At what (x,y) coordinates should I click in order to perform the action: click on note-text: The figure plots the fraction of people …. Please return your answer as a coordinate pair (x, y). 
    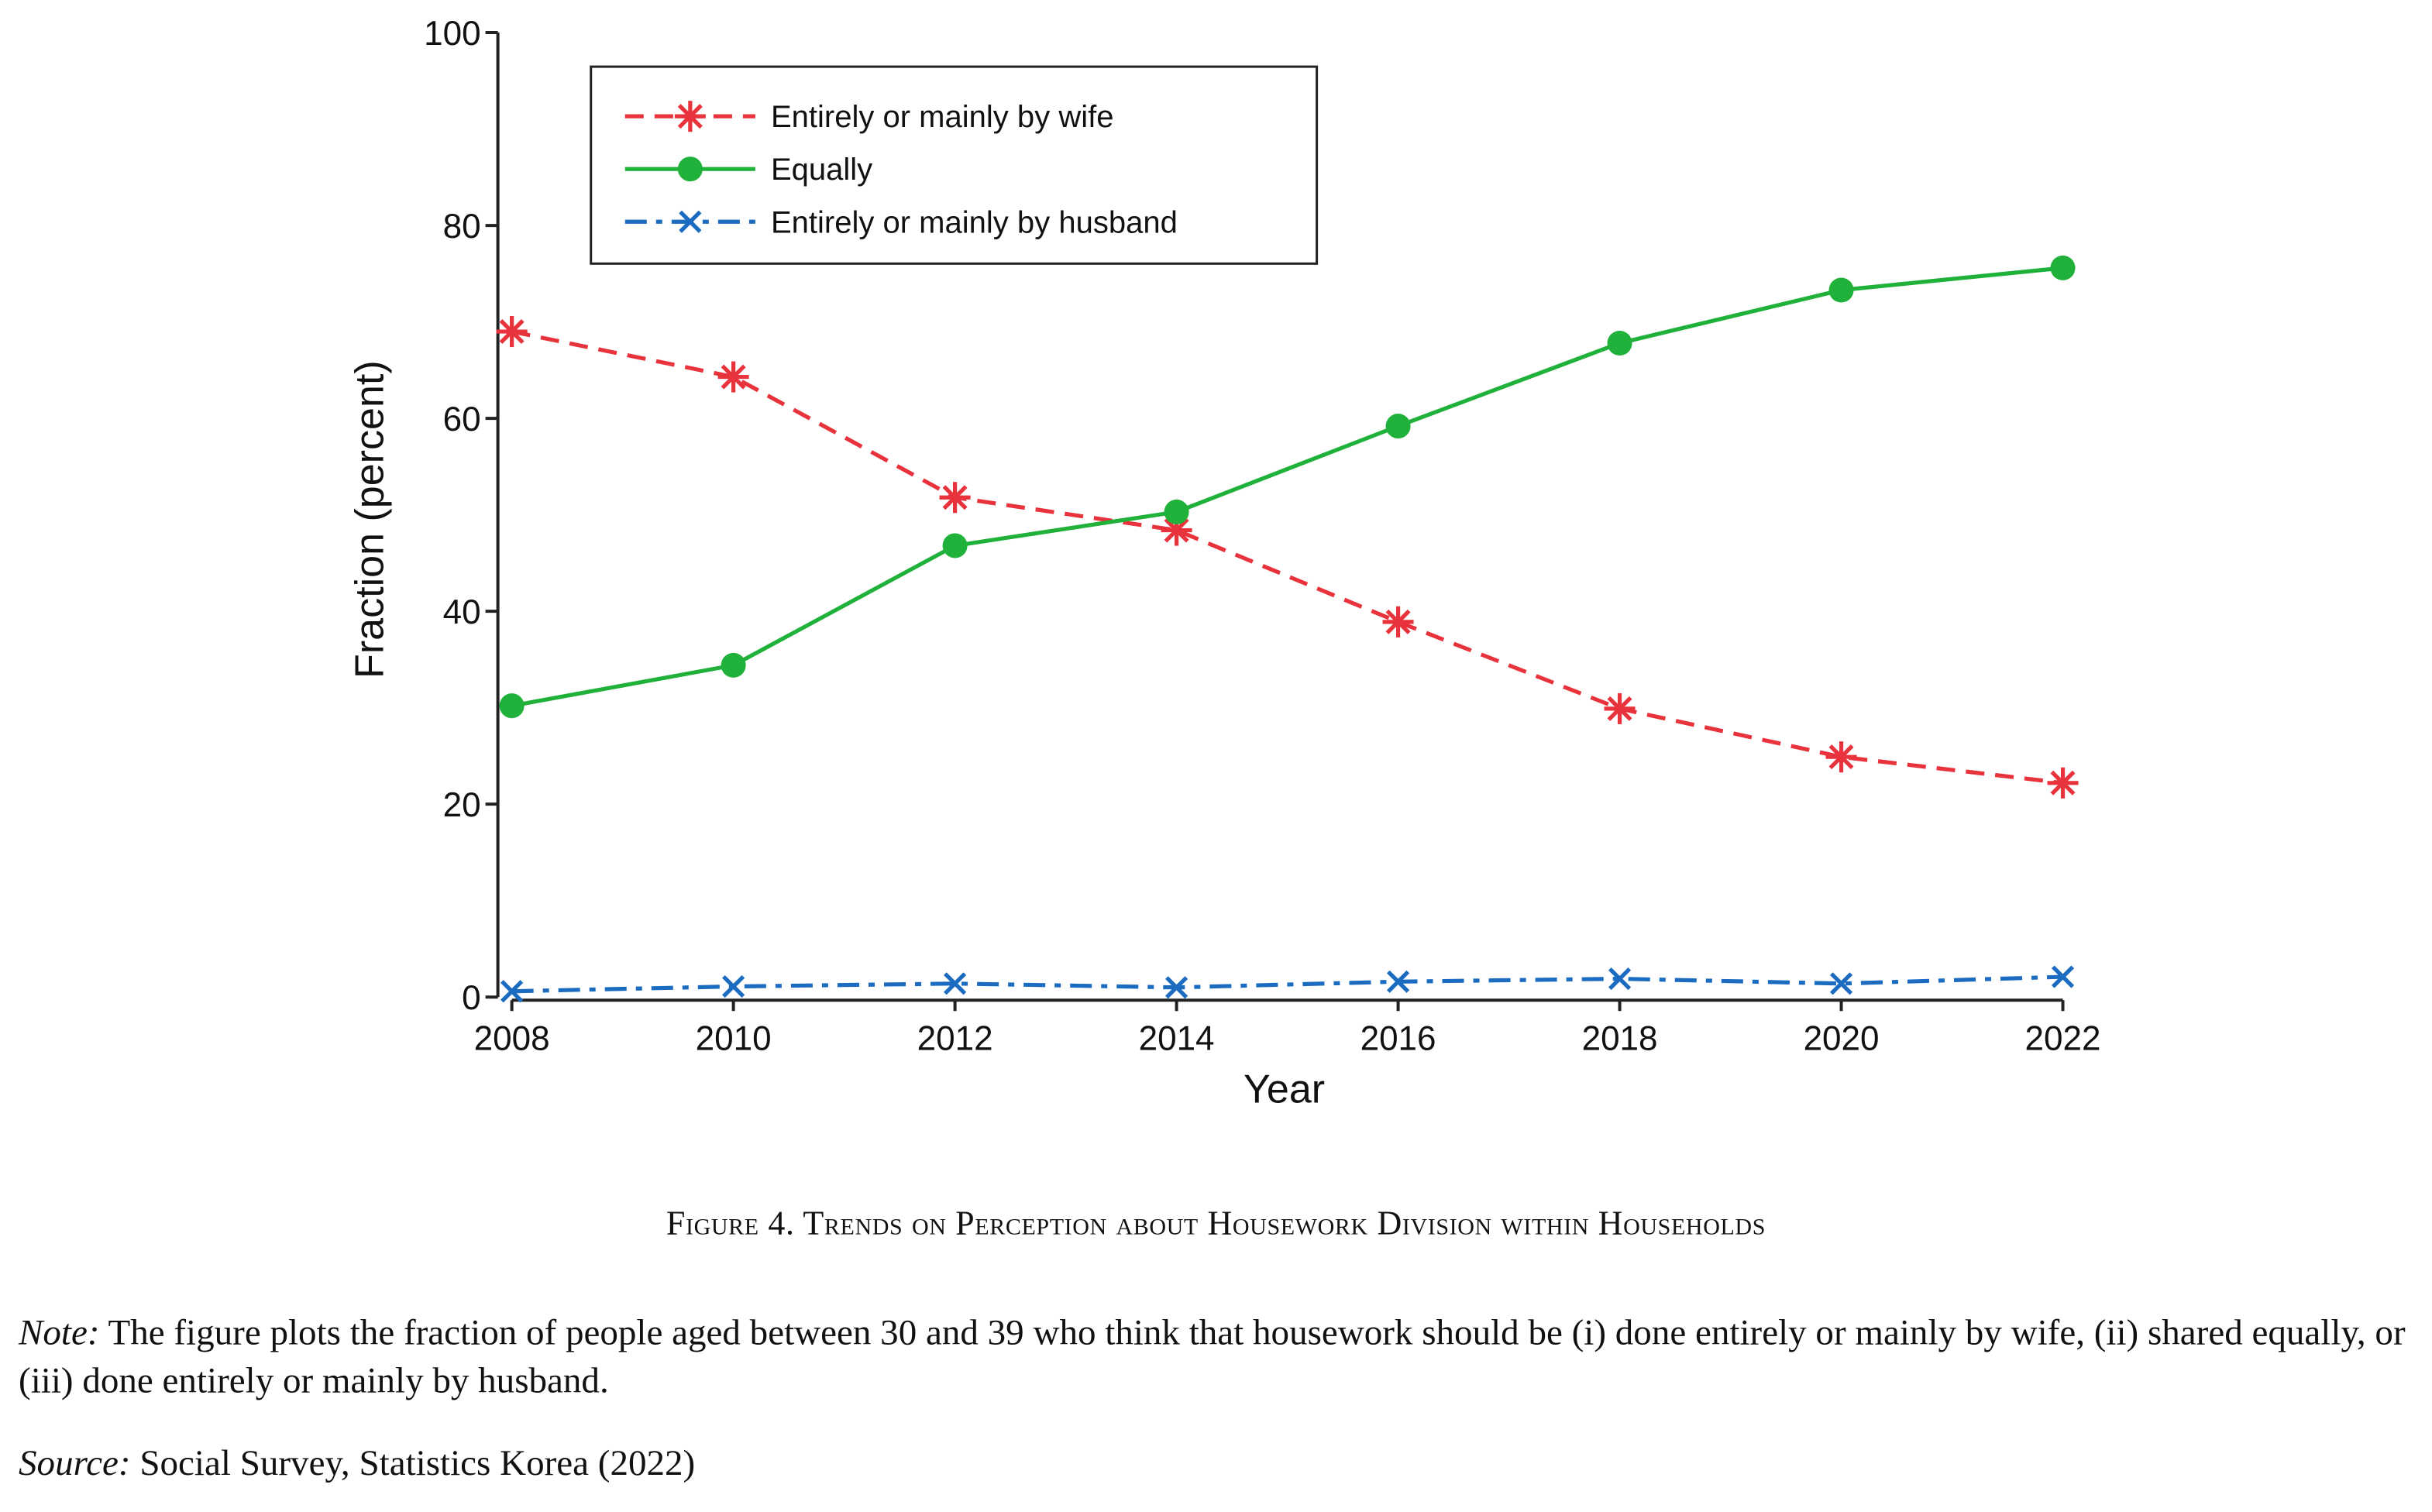
    Looking at the image, I should click on (1212, 1357).